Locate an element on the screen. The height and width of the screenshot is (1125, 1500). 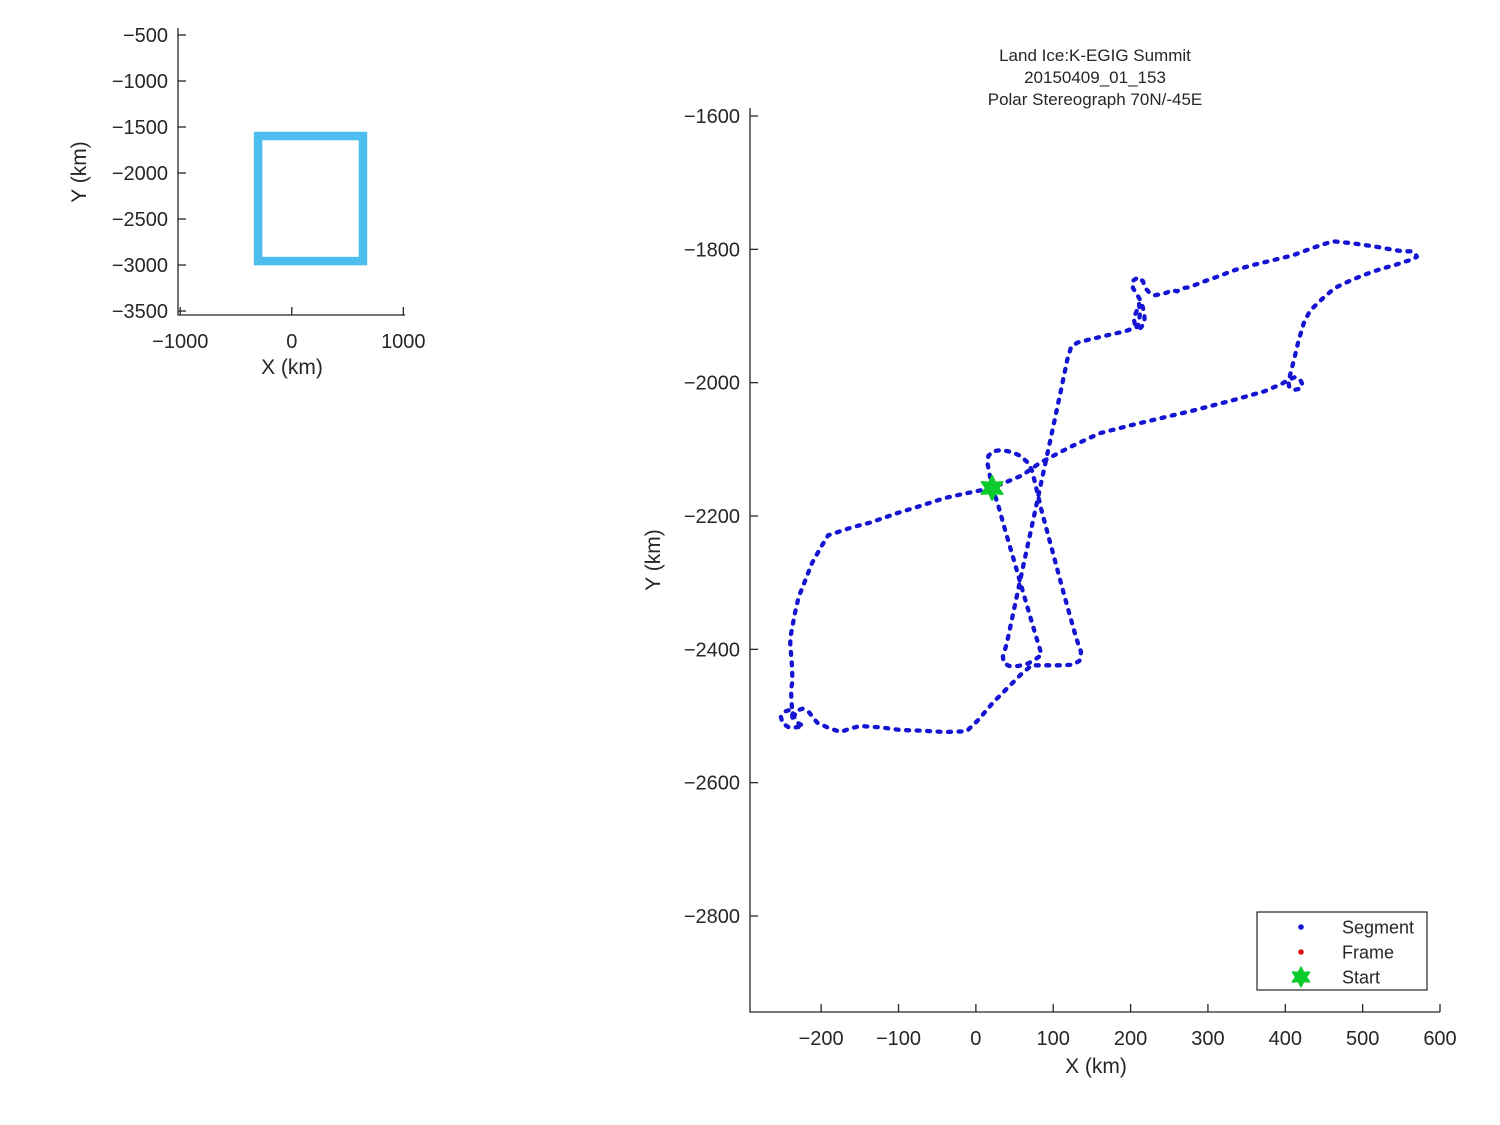
svg-text: −3500 is located at coordinates (140, 312).